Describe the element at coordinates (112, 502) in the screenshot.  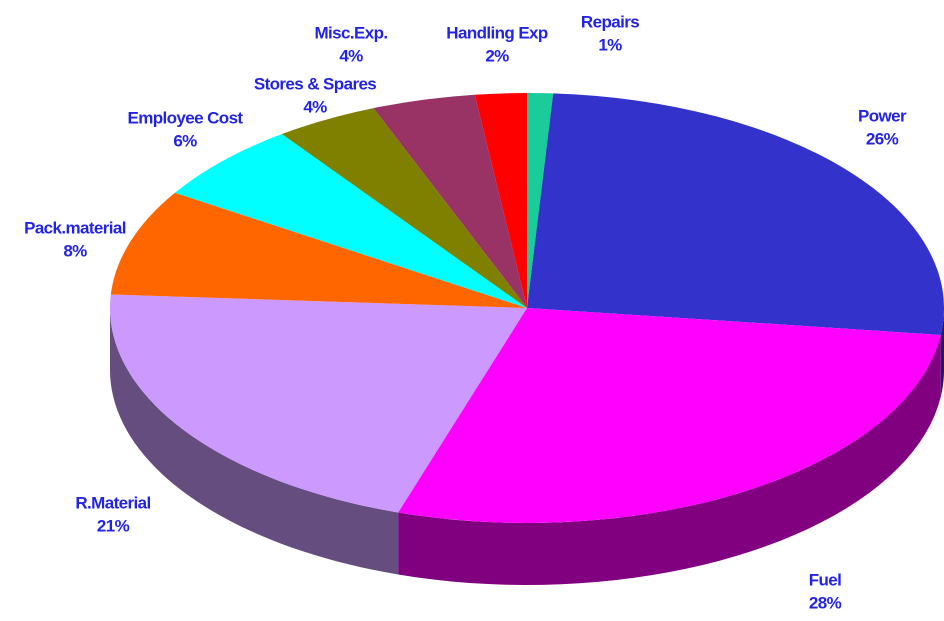
I see `slice-label: R.Material` at that location.